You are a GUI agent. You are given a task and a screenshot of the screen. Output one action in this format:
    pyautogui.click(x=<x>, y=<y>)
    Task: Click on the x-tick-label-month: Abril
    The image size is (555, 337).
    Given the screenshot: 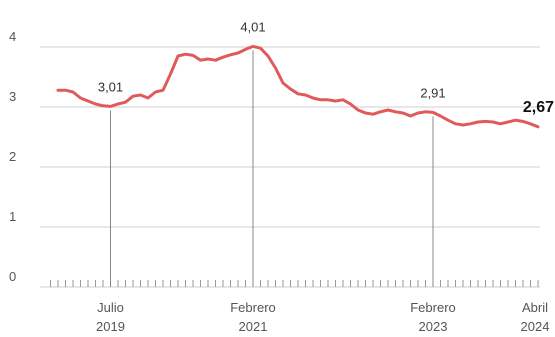 What is the action you would take?
    pyautogui.click(x=535, y=307)
    